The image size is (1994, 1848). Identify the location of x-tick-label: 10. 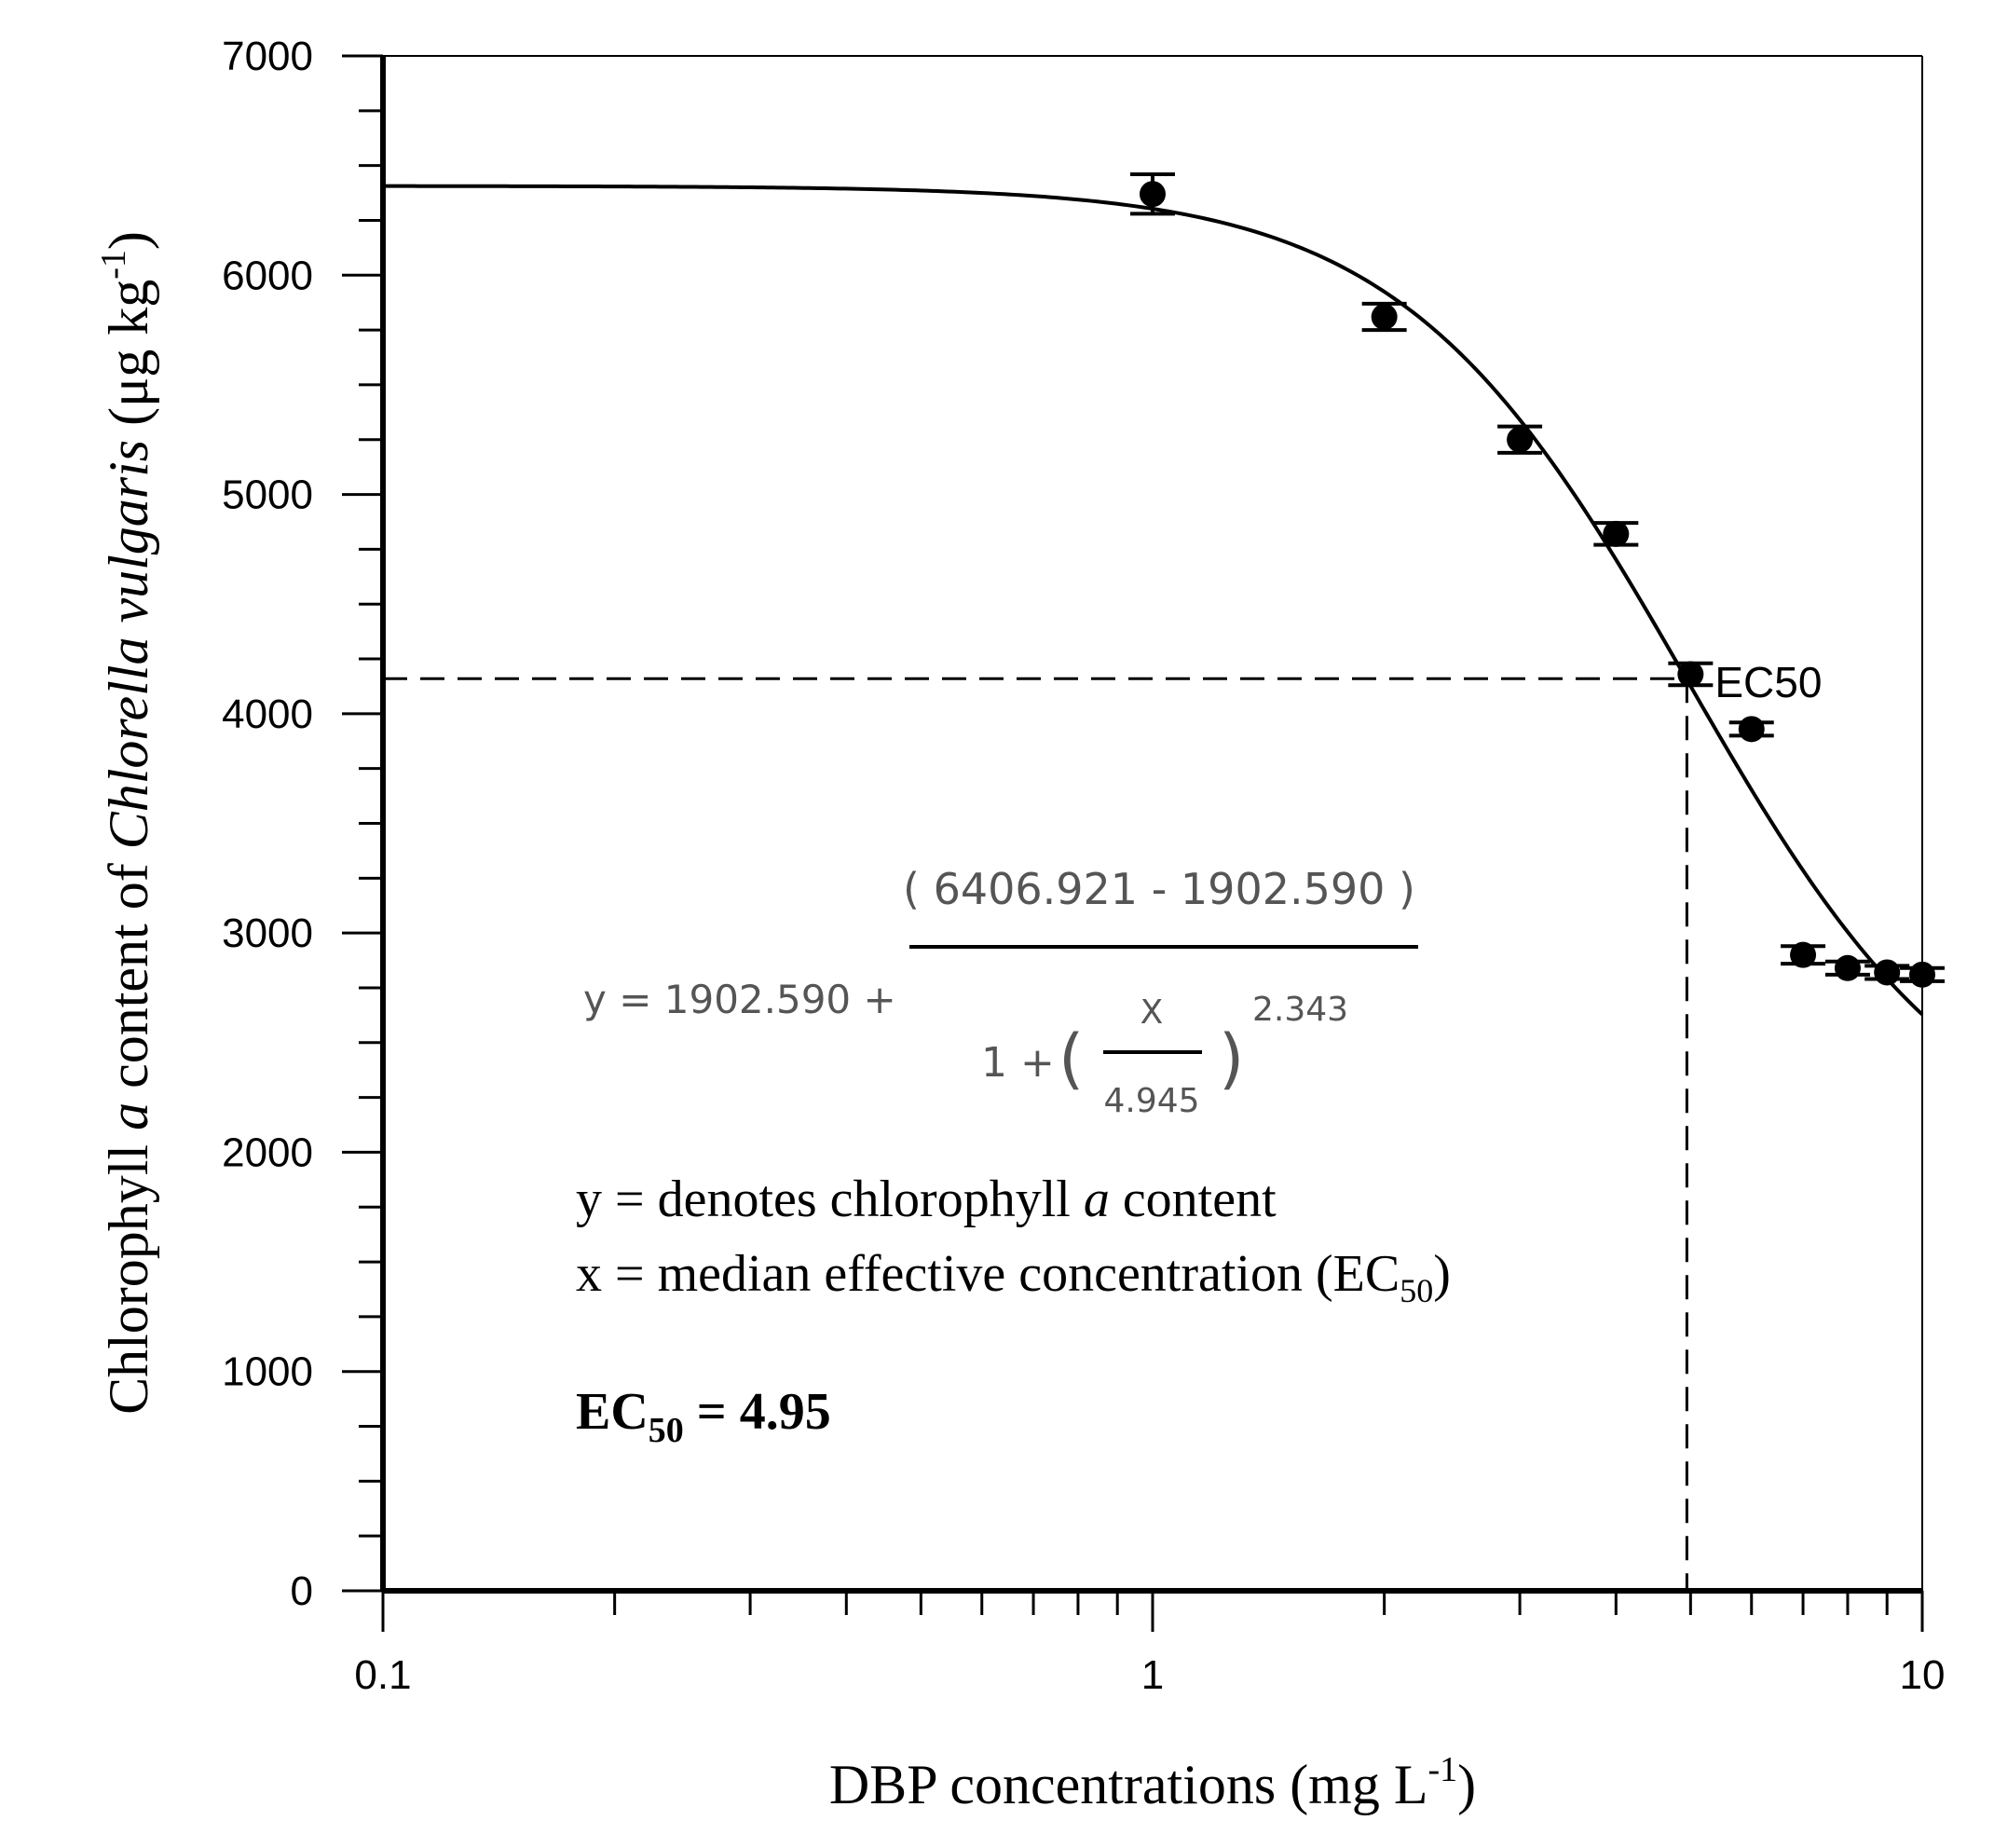
(1923, 1675).